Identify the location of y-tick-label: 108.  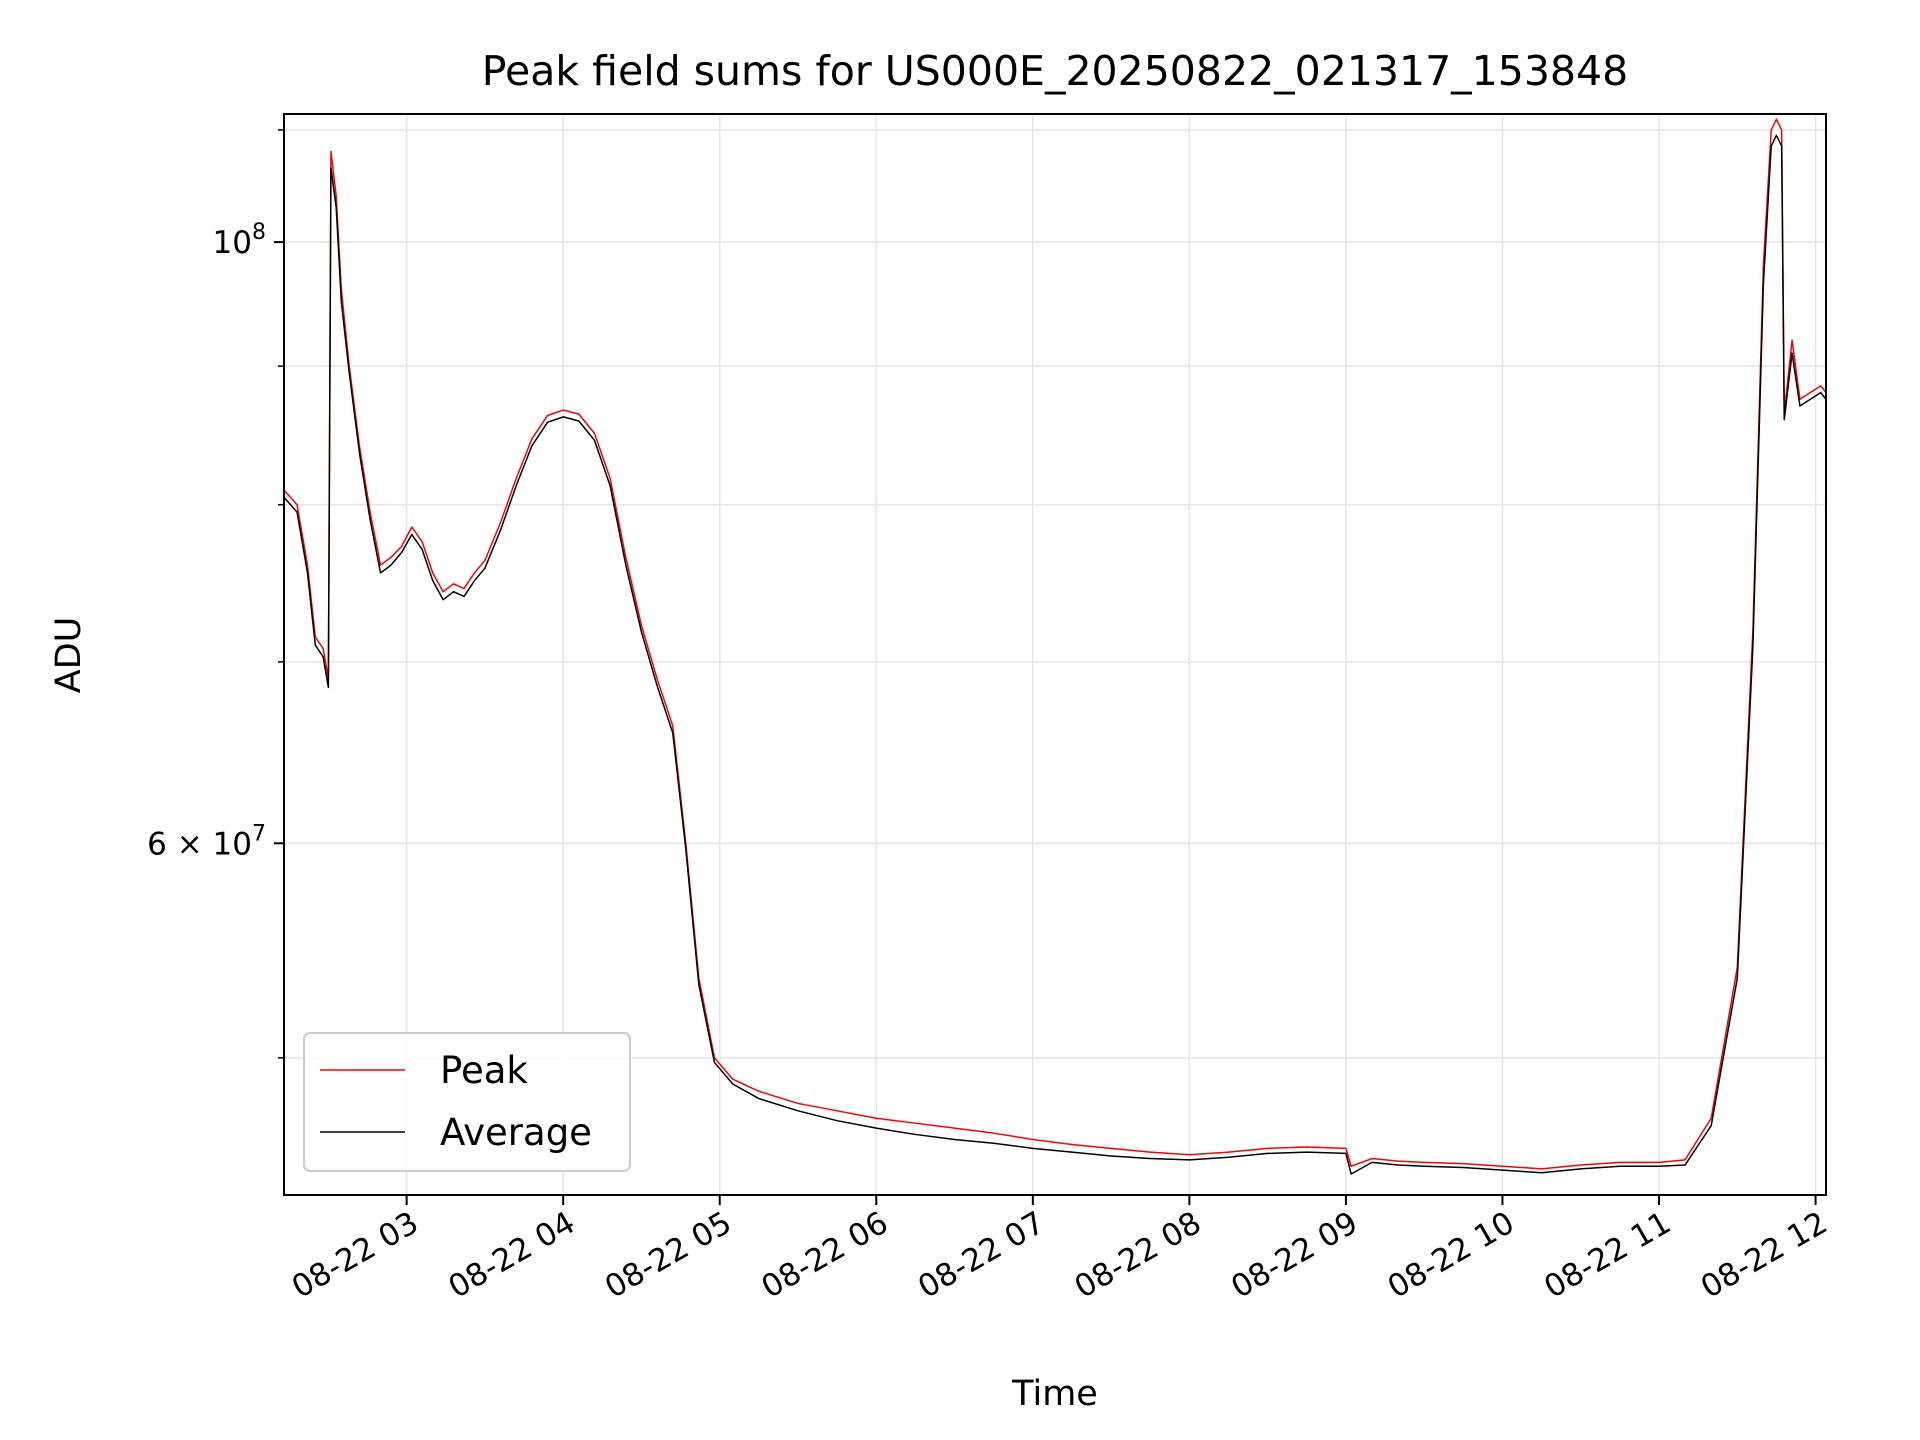
(239, 240).